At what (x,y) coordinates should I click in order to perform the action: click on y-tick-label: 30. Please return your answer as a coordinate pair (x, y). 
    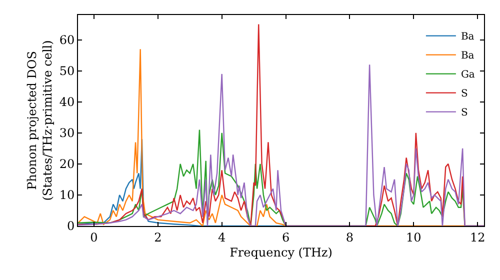
    Looking at the image, I should click on (67, 133).